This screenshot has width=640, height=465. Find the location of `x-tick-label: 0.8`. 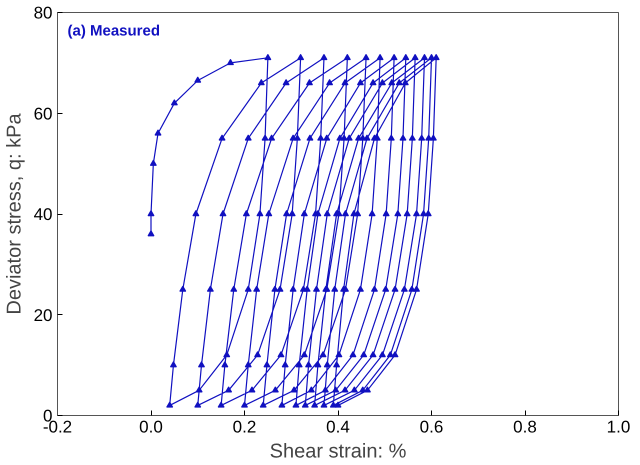

x-tick-label: 0.8 is located at coordinates (525, 427).